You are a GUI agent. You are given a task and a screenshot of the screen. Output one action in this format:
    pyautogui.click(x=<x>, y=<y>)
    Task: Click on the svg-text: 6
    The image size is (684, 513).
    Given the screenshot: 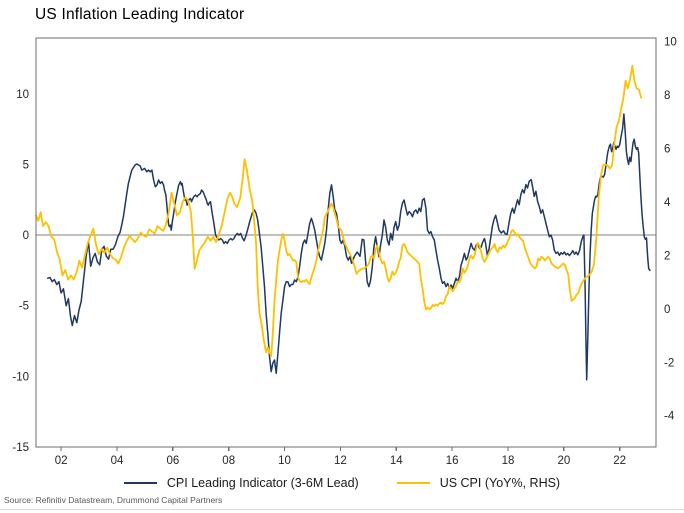 What is the action you would take?
    pyautogui.click(x=667, y=150)
    